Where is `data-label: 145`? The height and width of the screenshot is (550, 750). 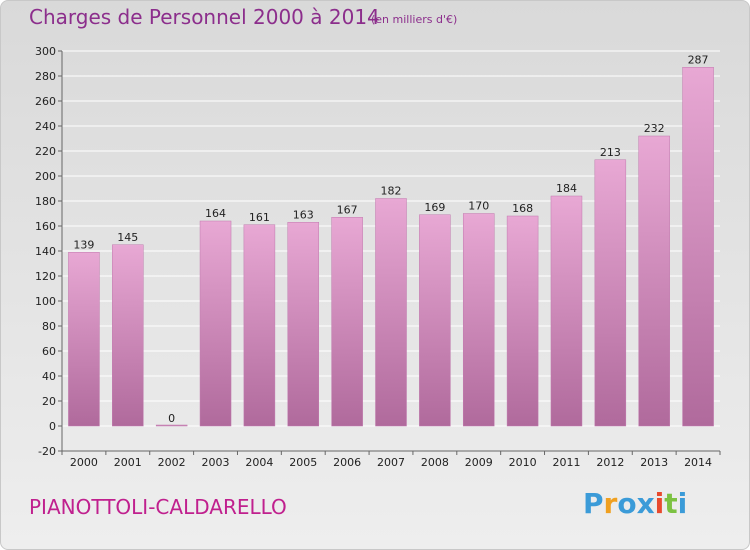
data-label: 145 is located at coordinates (127, 237).